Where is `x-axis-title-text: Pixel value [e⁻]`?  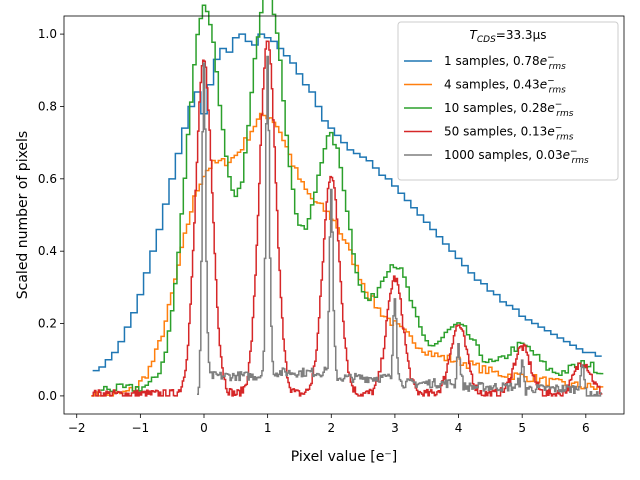
x-axis-title-text: Pixel value [e⁻] is located at coordinates (344, 457).